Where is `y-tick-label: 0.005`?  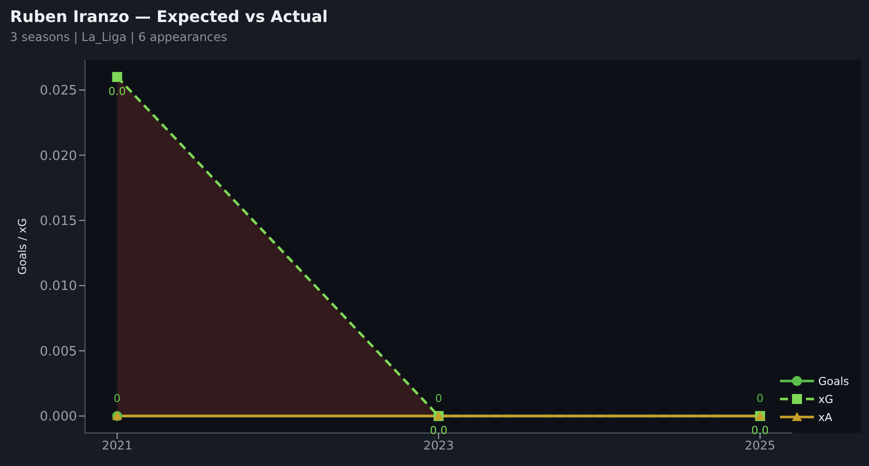 y-tick-label: 0.005 is located at coordinates (58, 352).